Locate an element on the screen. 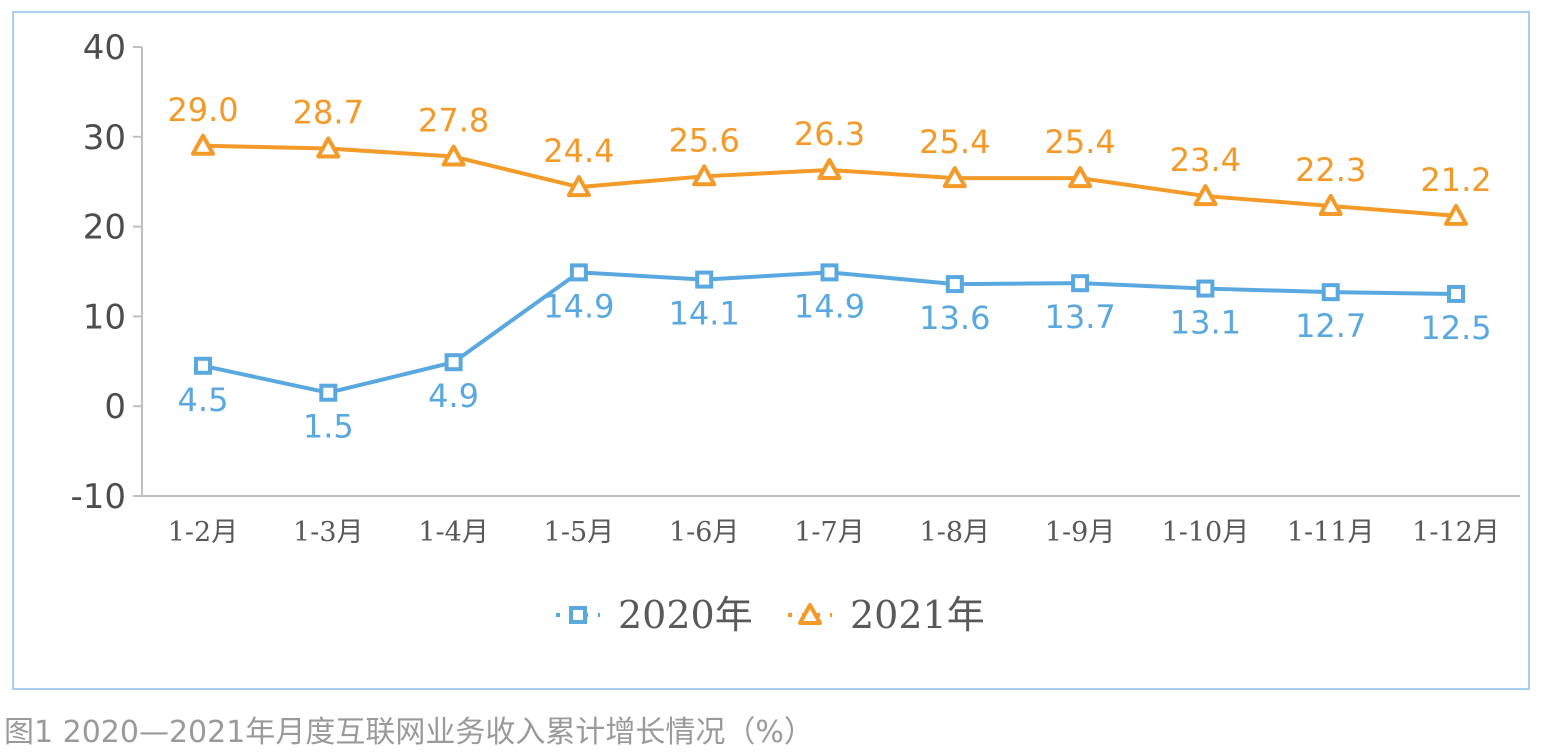 The image size is (1543, 752). legend-label: 2020年 is located at coordinates (685, 615).